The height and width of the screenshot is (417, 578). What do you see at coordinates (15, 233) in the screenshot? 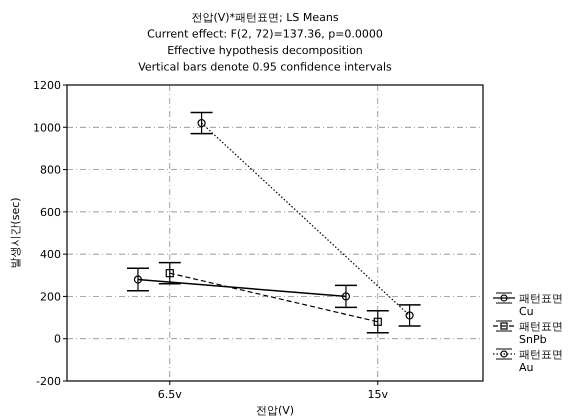
I see `y-axis-title: 발생시간(sec)` at bounding box center [15, 233].